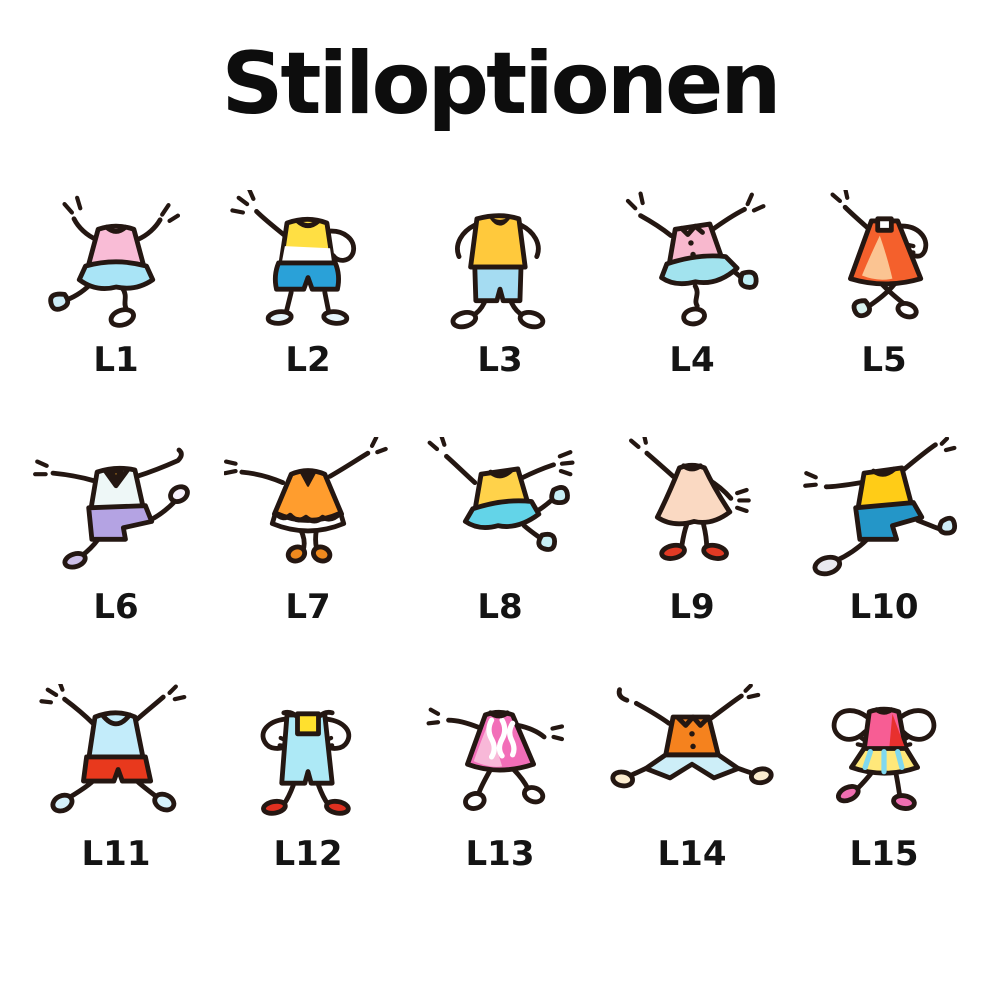  Describe the element at coordinates (308, 607) in the screenshot. I see `style-option-label: L7` at that location.